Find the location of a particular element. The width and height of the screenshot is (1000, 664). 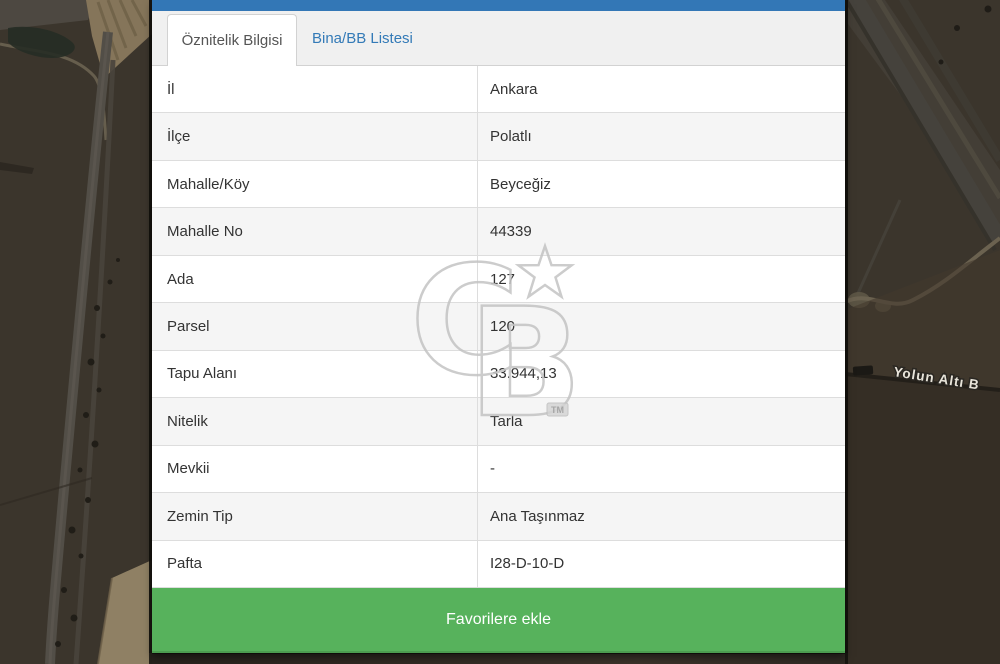

row-value: Ana Taşınmaz is located at coordinates (537, 516).